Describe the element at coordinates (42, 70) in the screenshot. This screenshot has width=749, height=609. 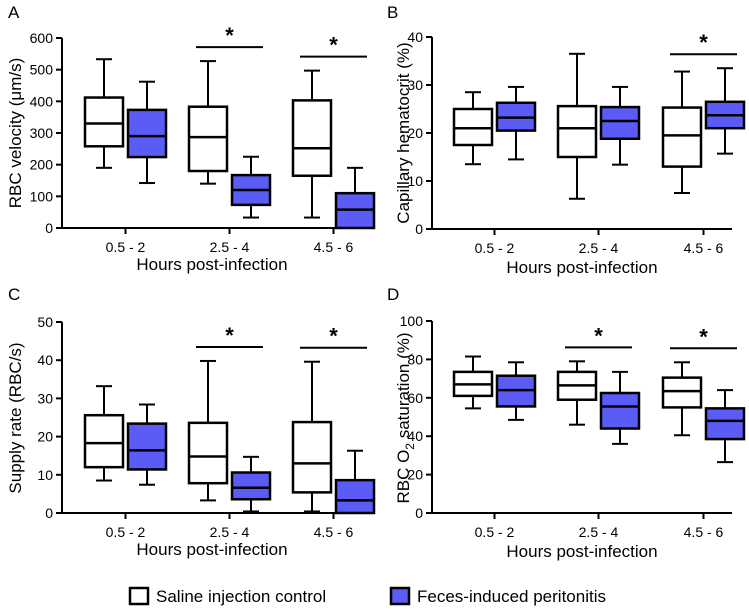
I see `y-tick-label: 500` at that location.